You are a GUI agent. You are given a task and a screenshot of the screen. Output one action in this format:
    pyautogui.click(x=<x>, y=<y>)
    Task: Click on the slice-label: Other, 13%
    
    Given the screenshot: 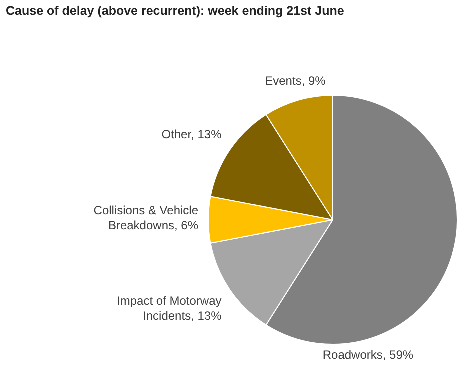 What is the action you would take?
    pyautogui.click(x=192, y=135)
    